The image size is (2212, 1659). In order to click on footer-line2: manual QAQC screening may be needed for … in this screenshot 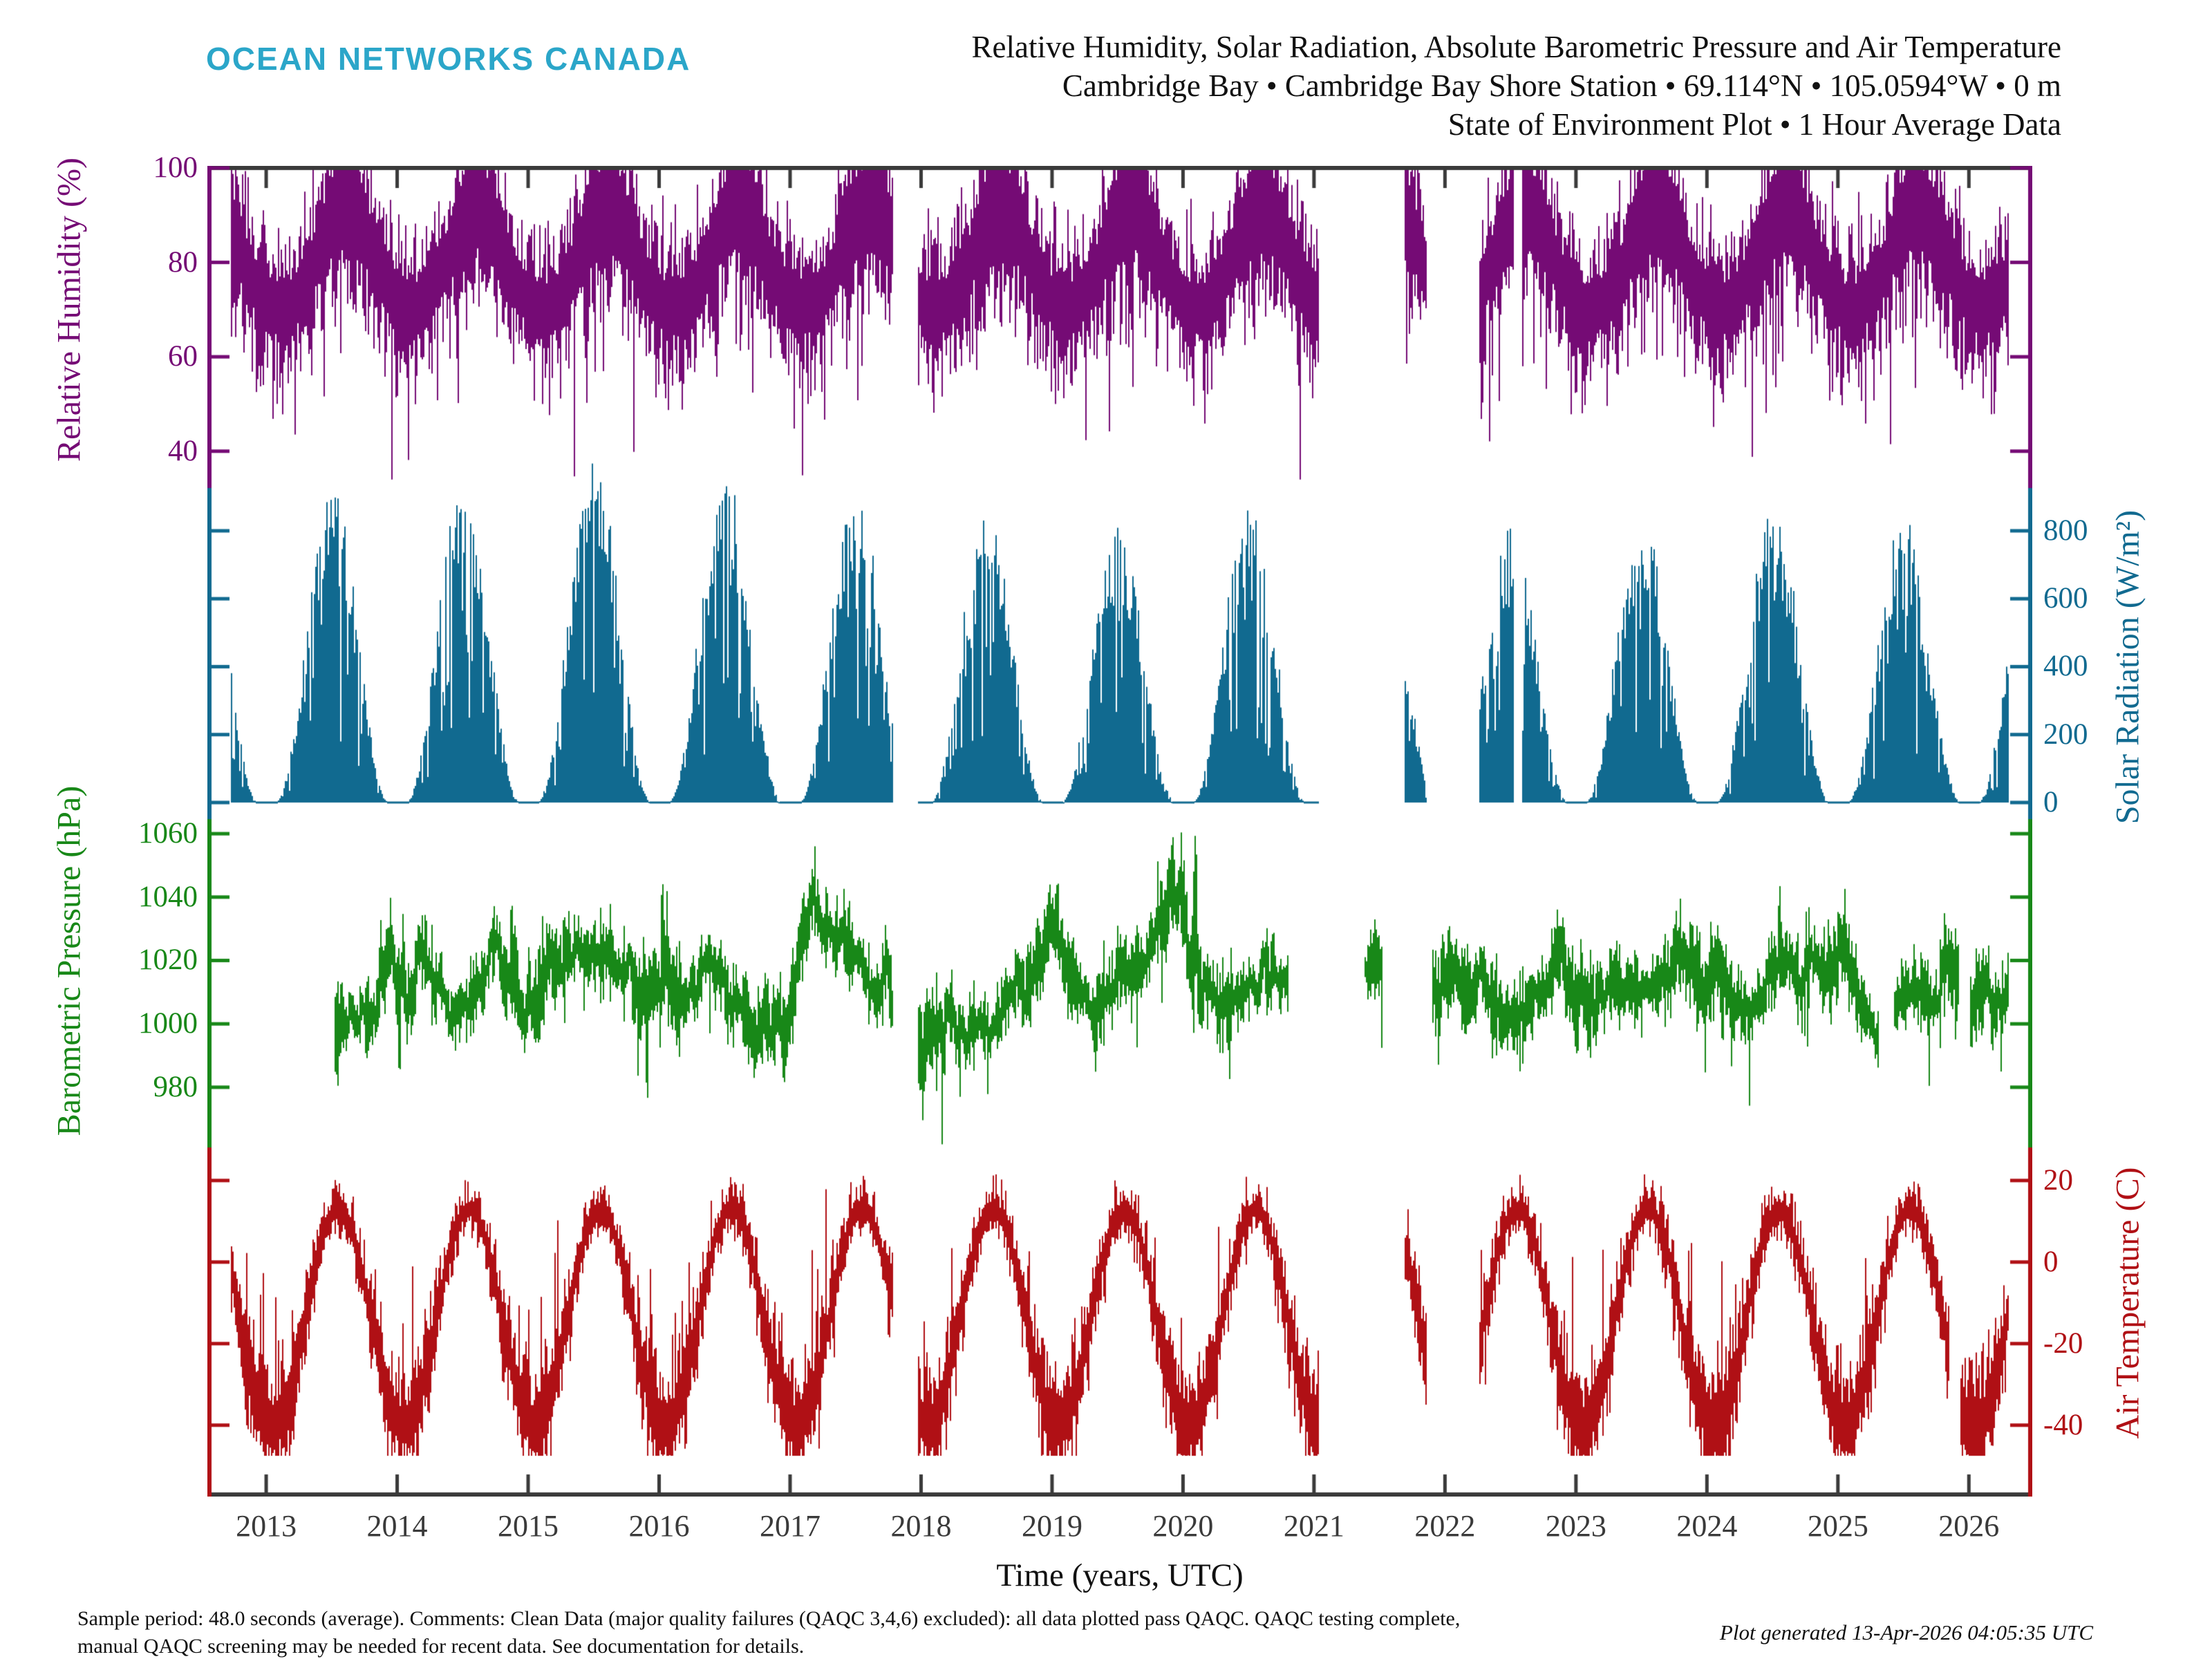, I will do `click(441, 1647)`.